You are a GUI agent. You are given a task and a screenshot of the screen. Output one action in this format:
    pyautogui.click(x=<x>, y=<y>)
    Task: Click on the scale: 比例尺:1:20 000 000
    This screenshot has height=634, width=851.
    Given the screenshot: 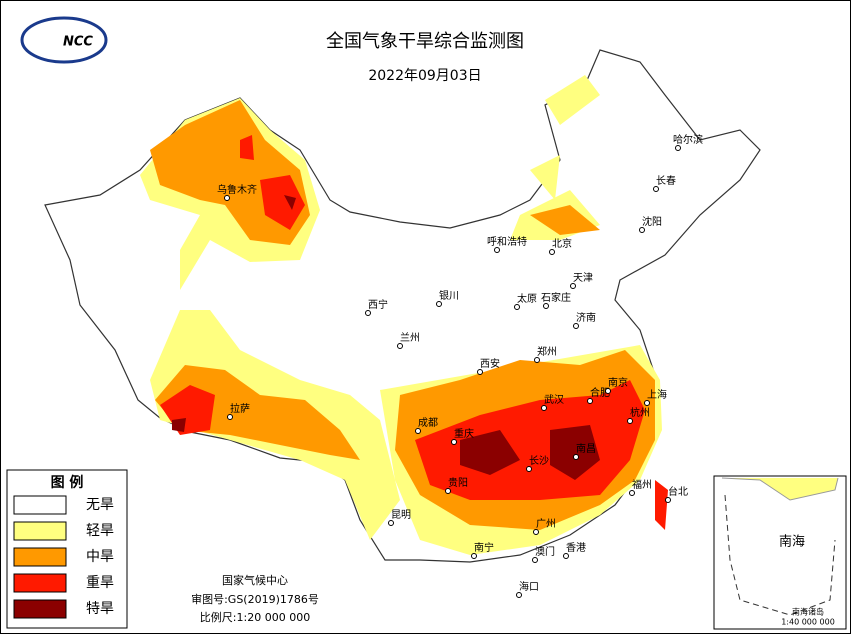 What is the action you would take?
    pyautogui.click(x=255, y=617)
    